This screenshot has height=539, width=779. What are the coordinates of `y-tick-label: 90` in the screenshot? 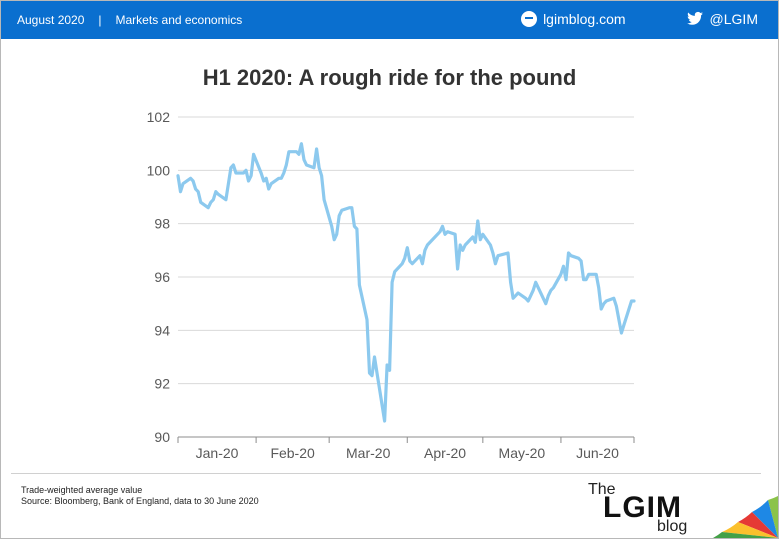 It's located at (162, 437).